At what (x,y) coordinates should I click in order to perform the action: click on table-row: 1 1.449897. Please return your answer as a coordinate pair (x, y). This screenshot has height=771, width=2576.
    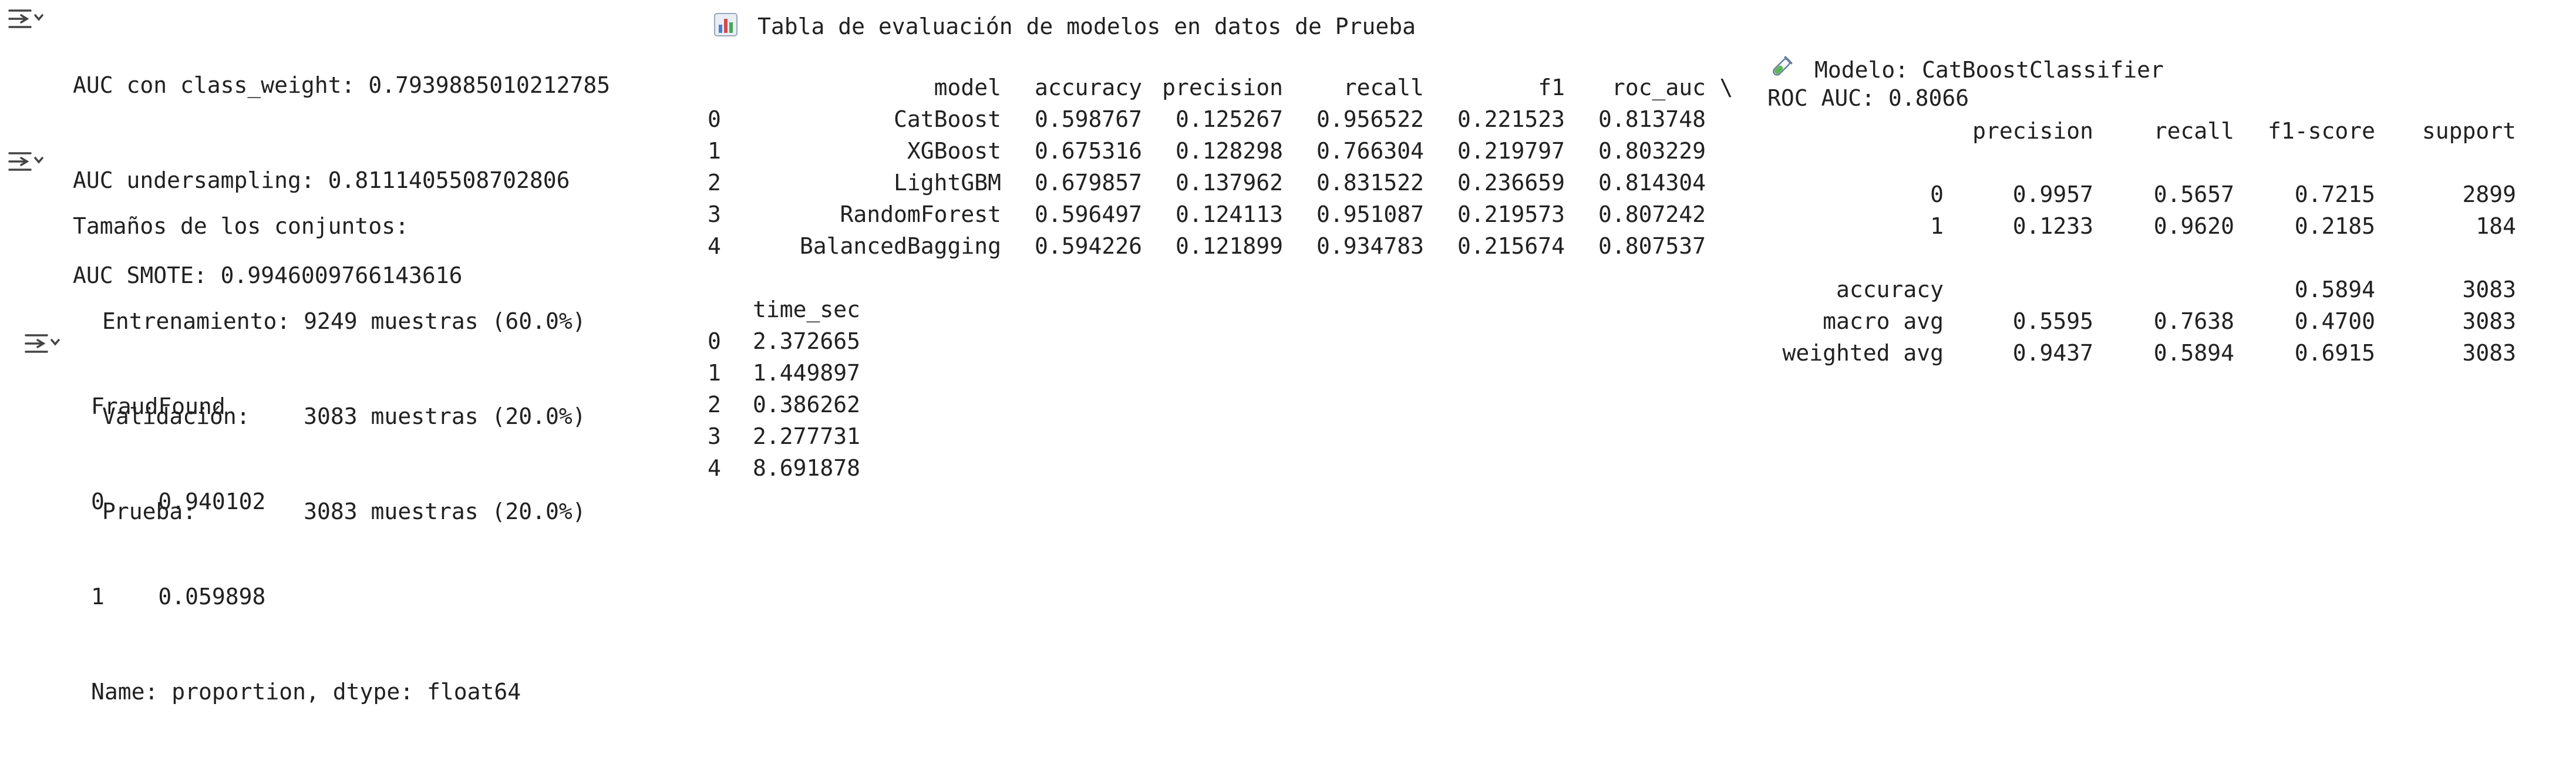
    Looking at the image, I should click on (784, 373).